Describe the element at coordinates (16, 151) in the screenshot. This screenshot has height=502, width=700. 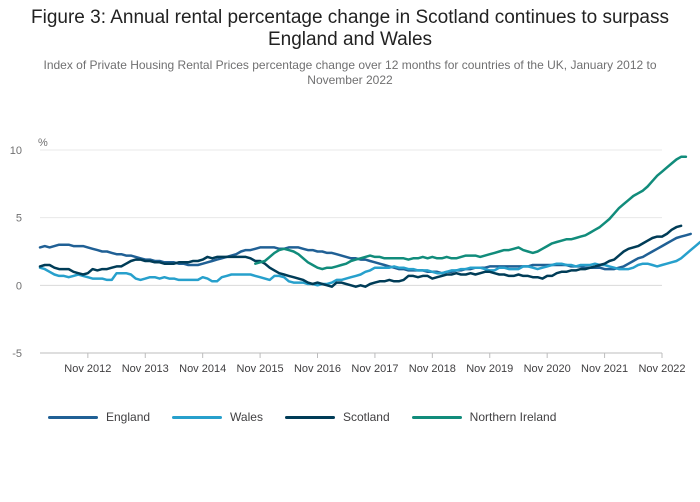
I see `y-tick-label: 10` at that location.